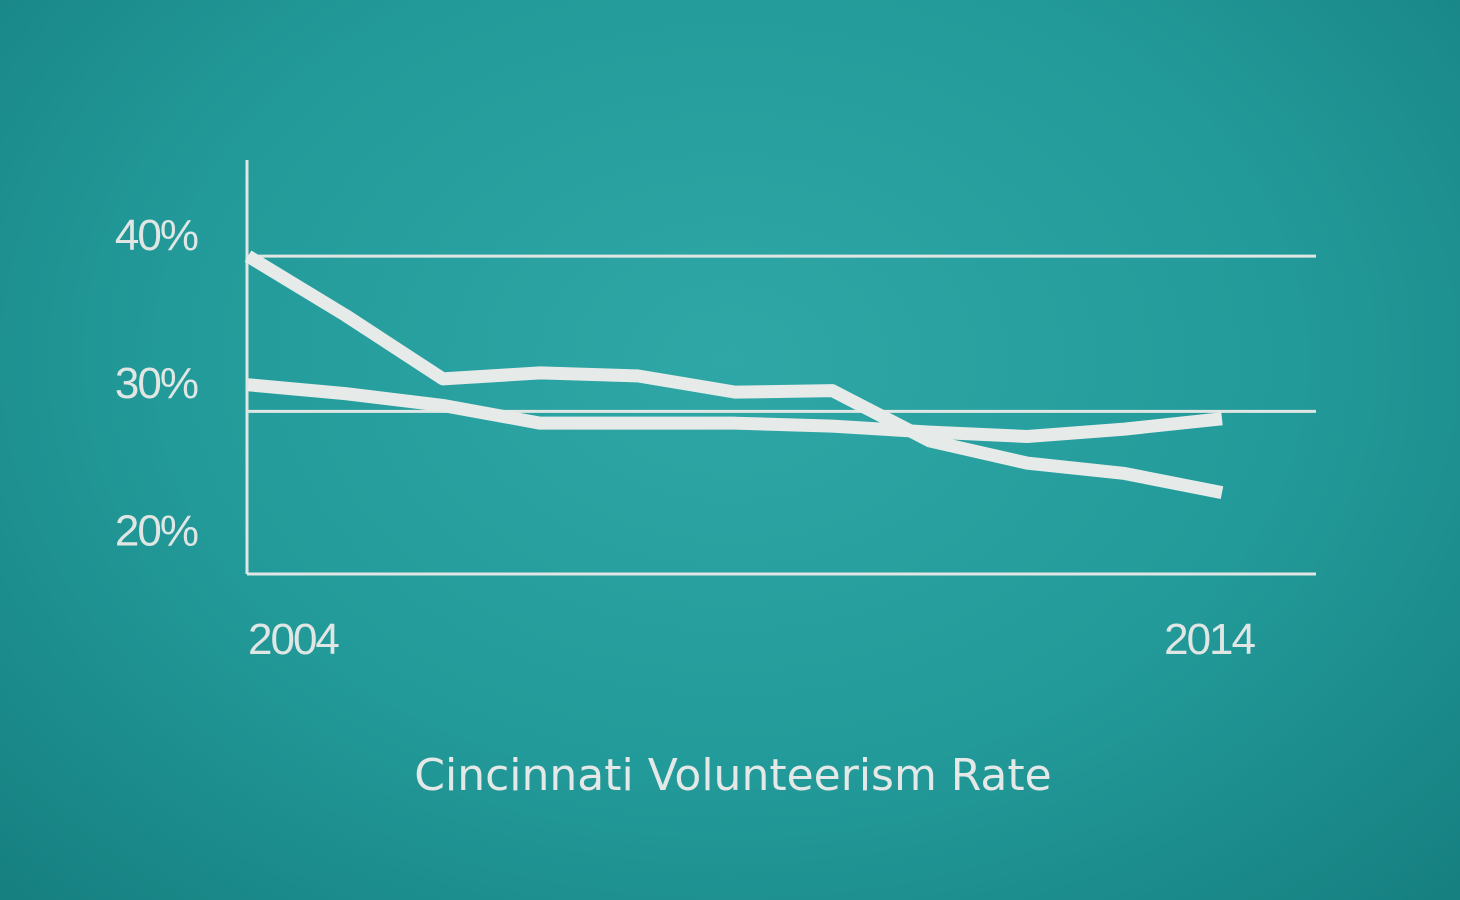  Describe the element at coordinates (1209, 639) in the screenshot. I see `x-tick-label: 2014` at that location.